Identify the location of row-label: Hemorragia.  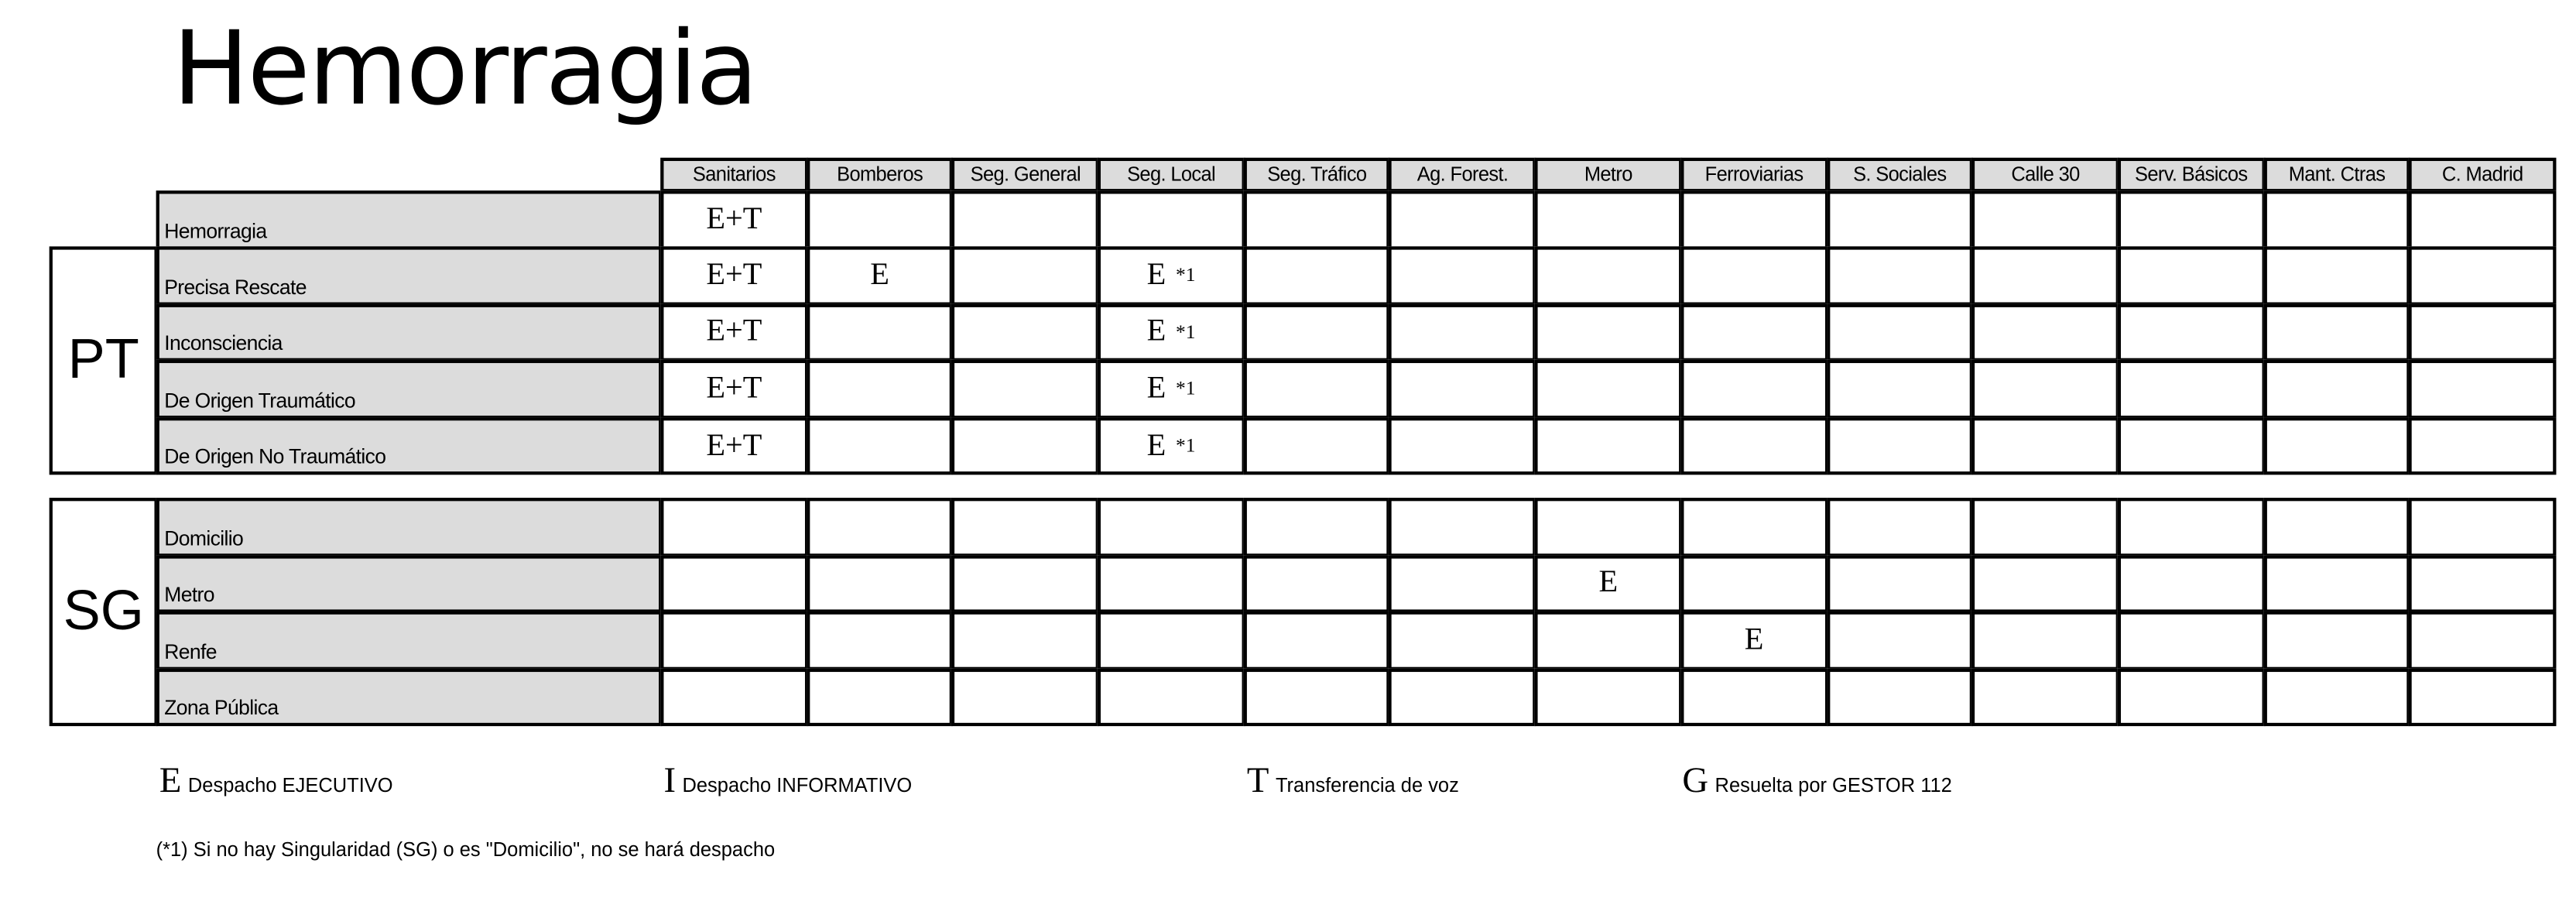
(410, 220).